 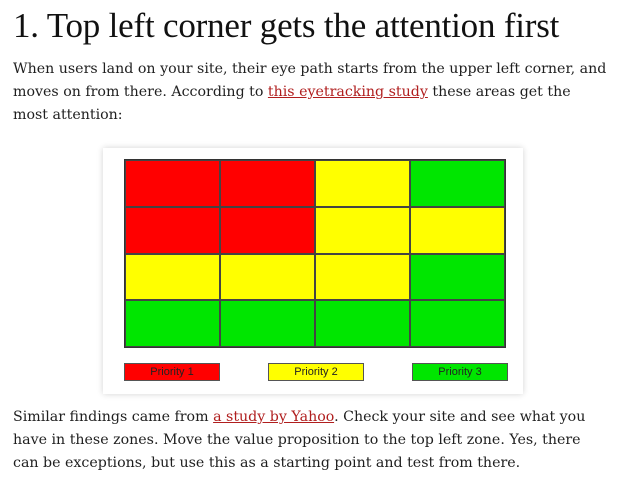 I want to click on zone-cell-r2-c3, so click(x=362, y=230).